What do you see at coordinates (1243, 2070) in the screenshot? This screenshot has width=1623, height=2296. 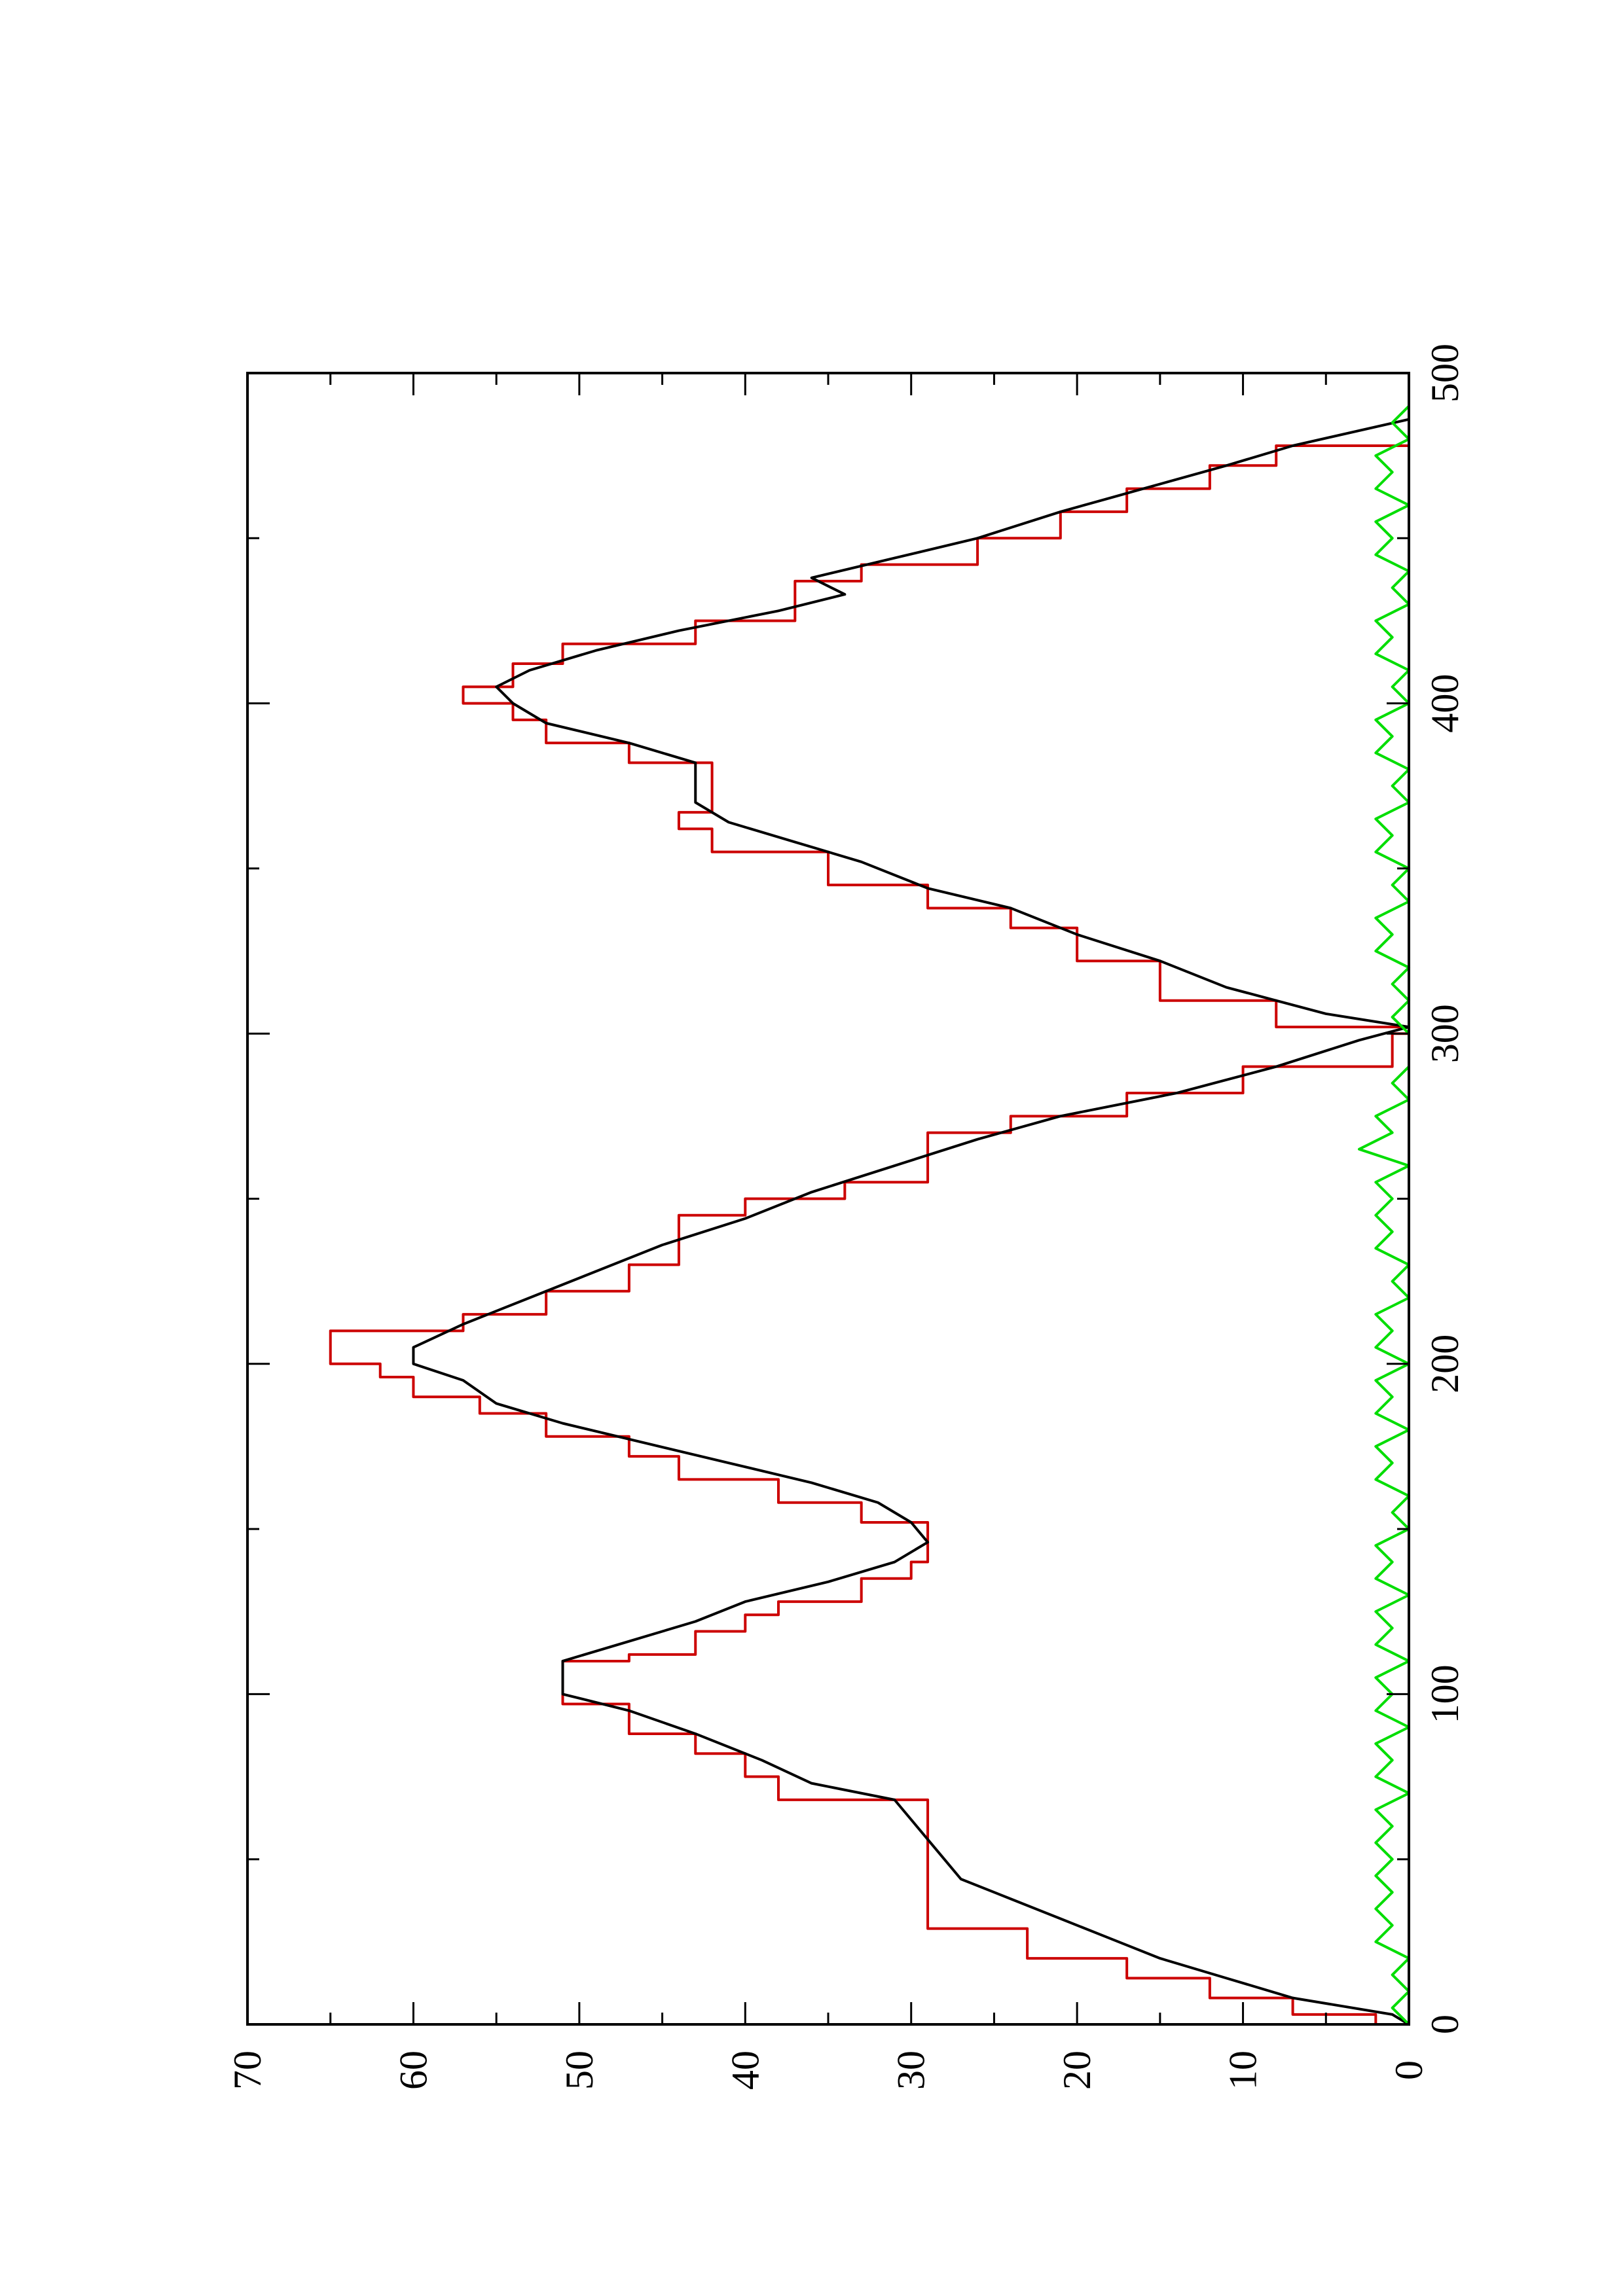 I see `y-tick-label: 10` at bounding box center [1243, 2070].